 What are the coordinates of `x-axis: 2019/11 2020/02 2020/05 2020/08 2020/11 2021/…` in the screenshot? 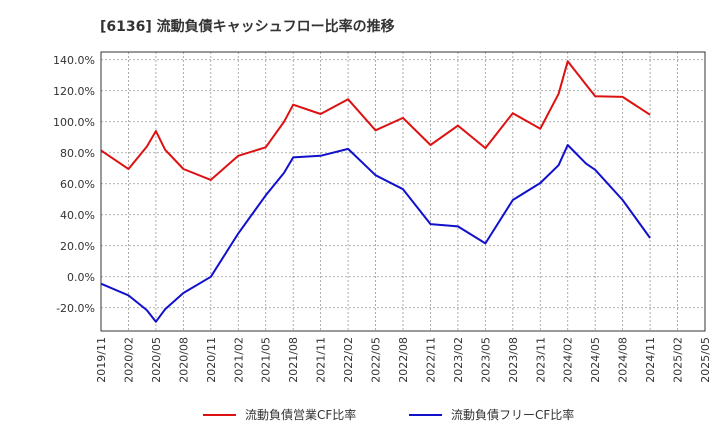 It's located at (403, 360).